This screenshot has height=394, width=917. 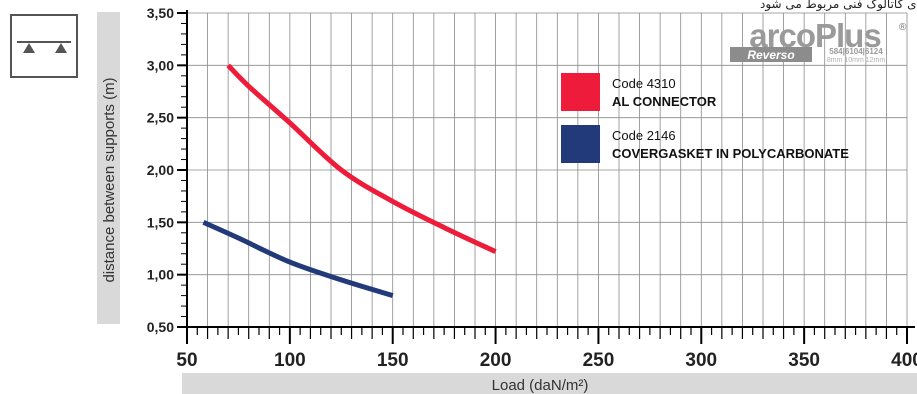 I want to click on x-tick-label: 100, so click(x=290, y=360).